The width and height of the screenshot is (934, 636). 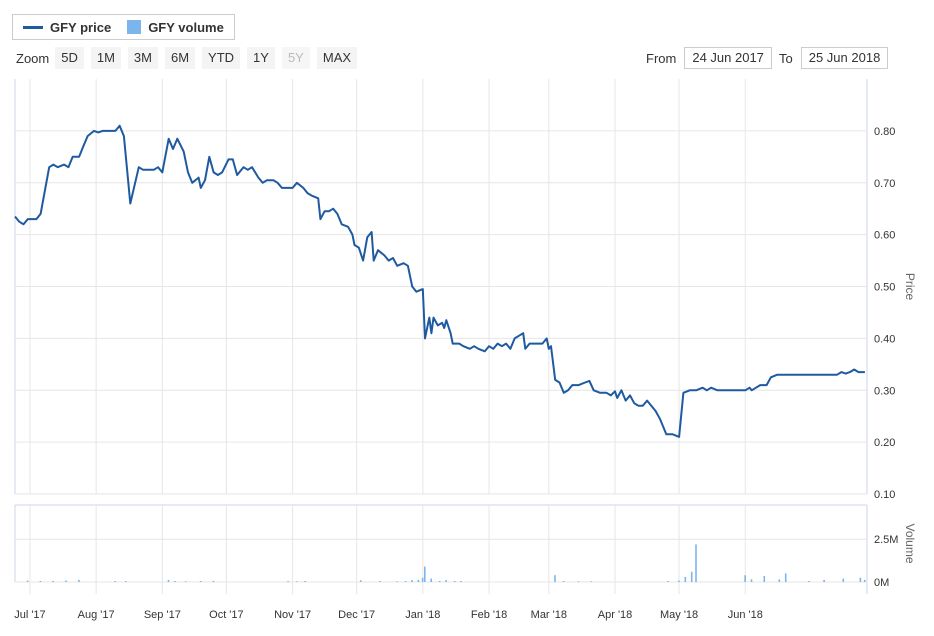 I want to click on zoom-5y-button: 5Y, so click(x=295, y=58).